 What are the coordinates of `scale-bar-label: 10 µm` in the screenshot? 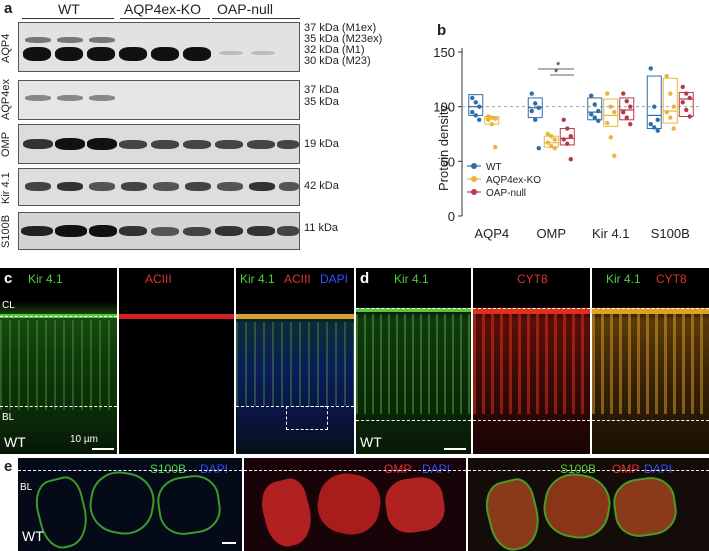 It's located at (84, 439).